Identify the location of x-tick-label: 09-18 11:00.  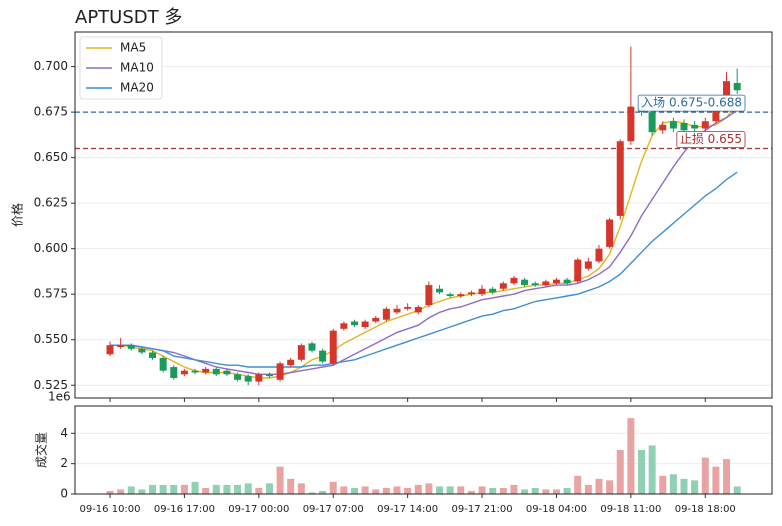
(630, 509).